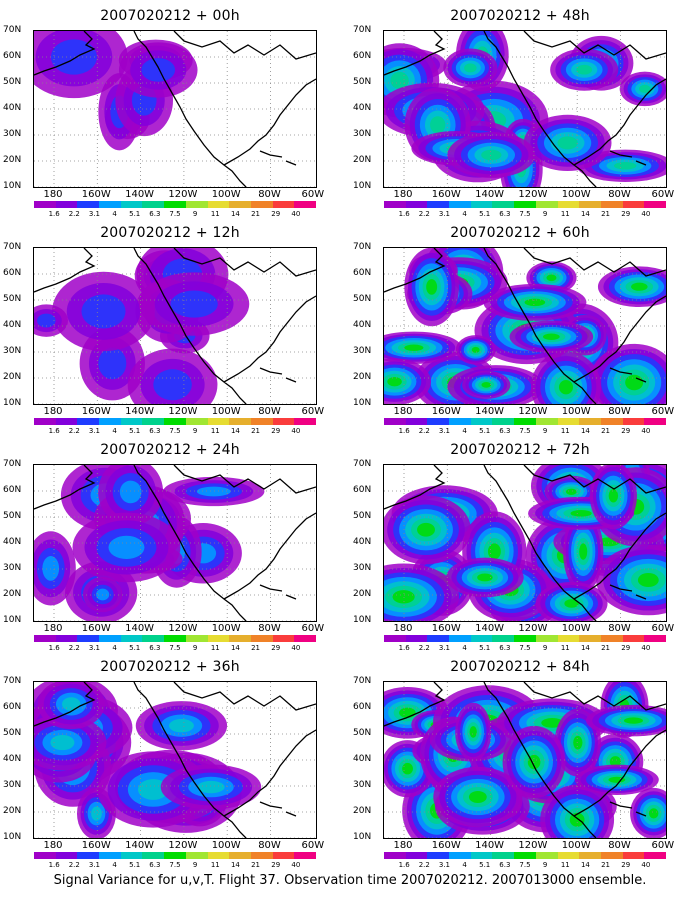 The width and height of the screenshot is (700, 900). I want to click on colorbar-label: 14, so click(235, 214).